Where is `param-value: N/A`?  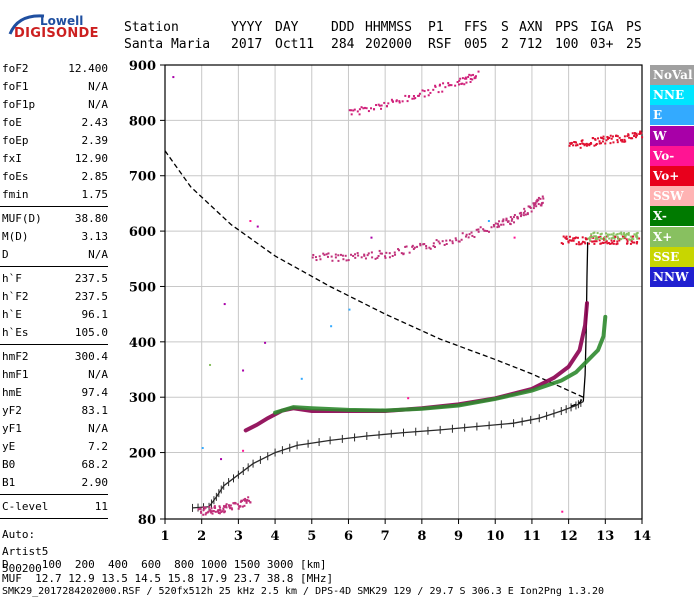
param-value: N/A is located at coordinates (98, 254).